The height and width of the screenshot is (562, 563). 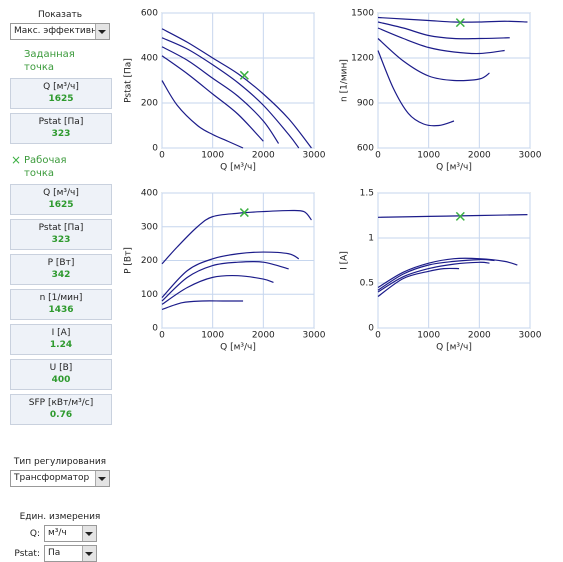 What do you see at coordinates (61, 99) in the screenshot?
I see `field-value: 1625` at bounding box center [61, 99].